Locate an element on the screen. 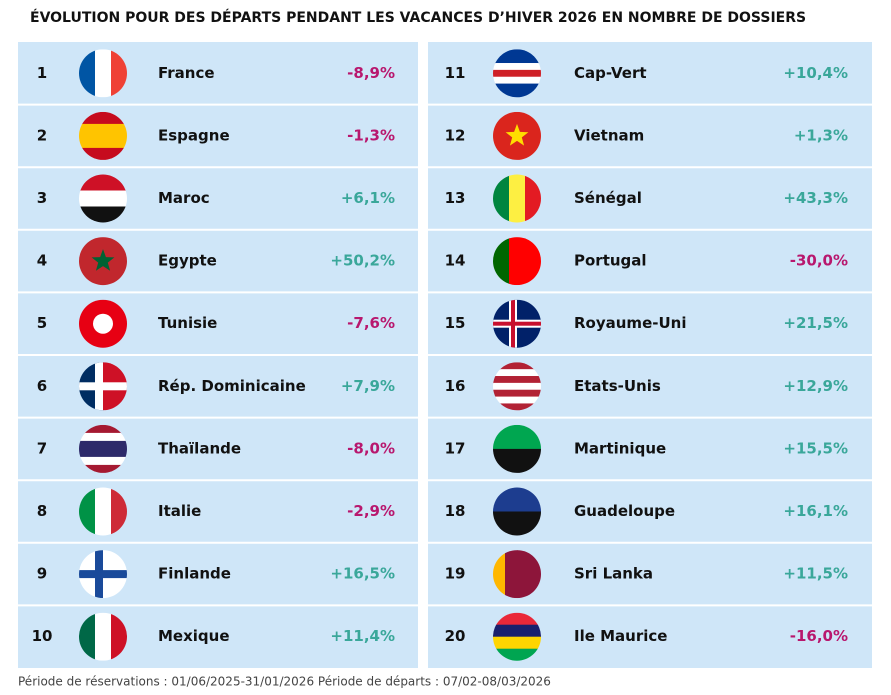  country-name: Cap-Vert is located at coordinates (610, 73).